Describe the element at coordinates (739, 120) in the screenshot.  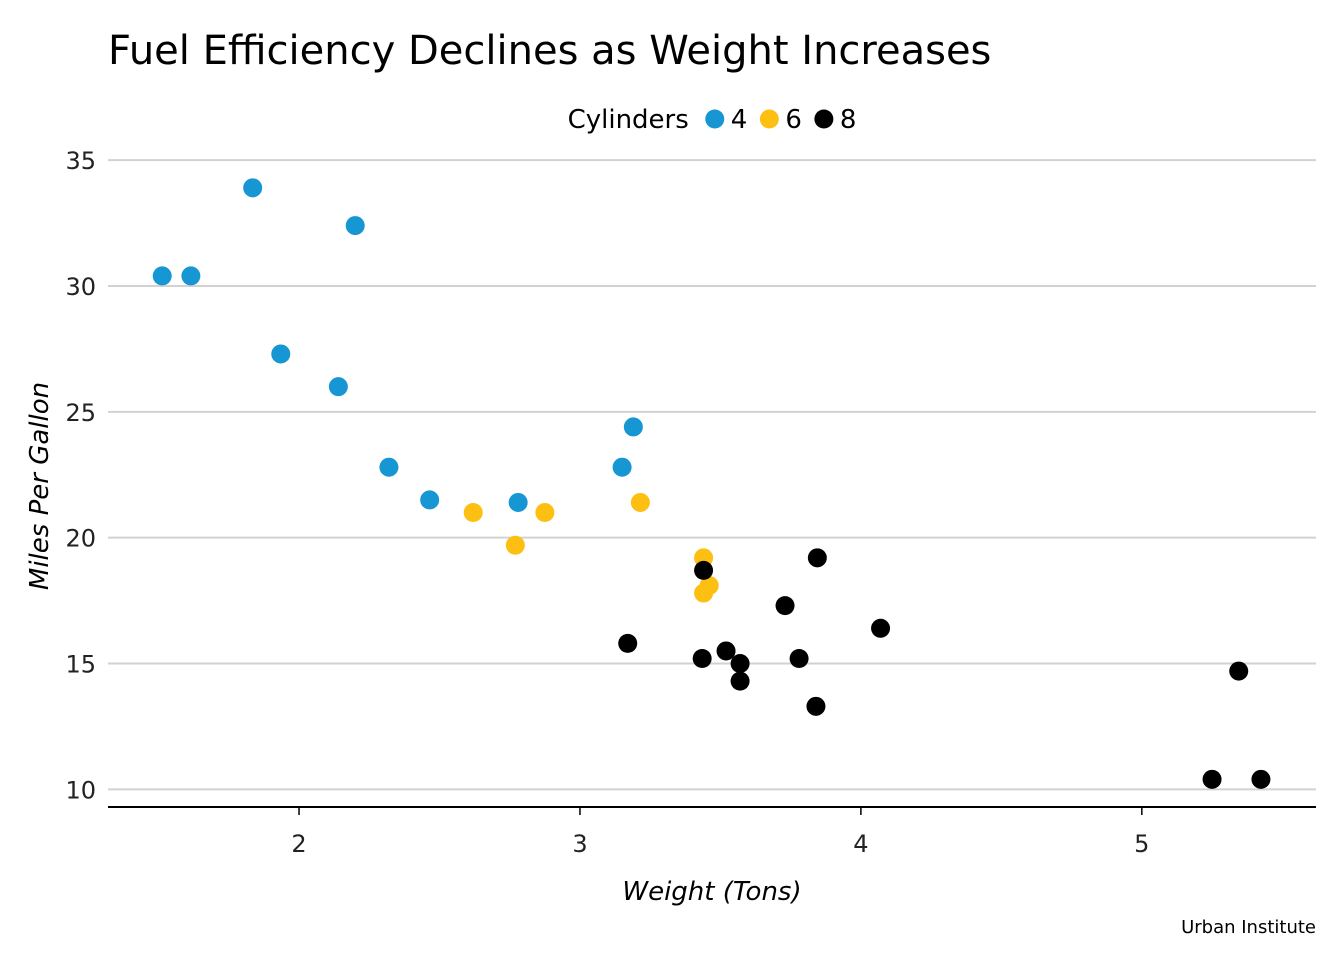
I see `legend-label-4: 4` at that location.